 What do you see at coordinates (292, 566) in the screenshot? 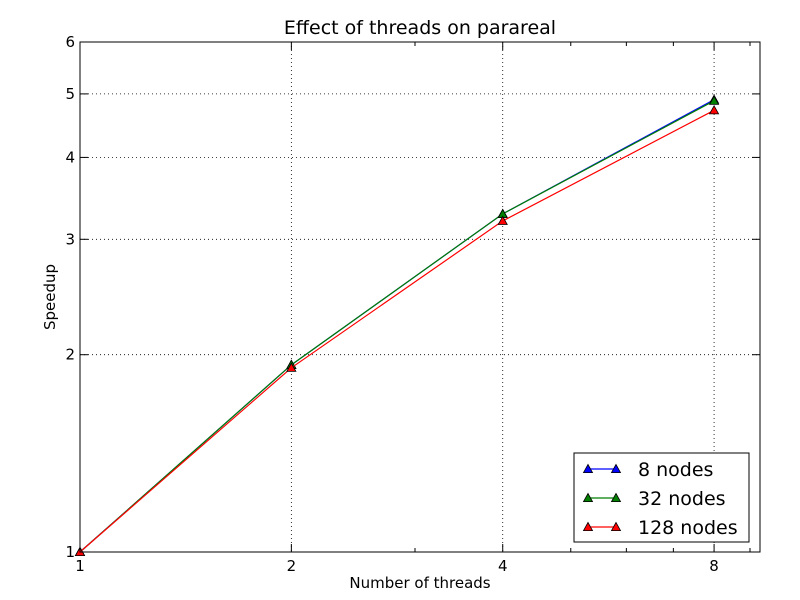
I see `x-tick-label: 2` at bounding box center [292, 566].